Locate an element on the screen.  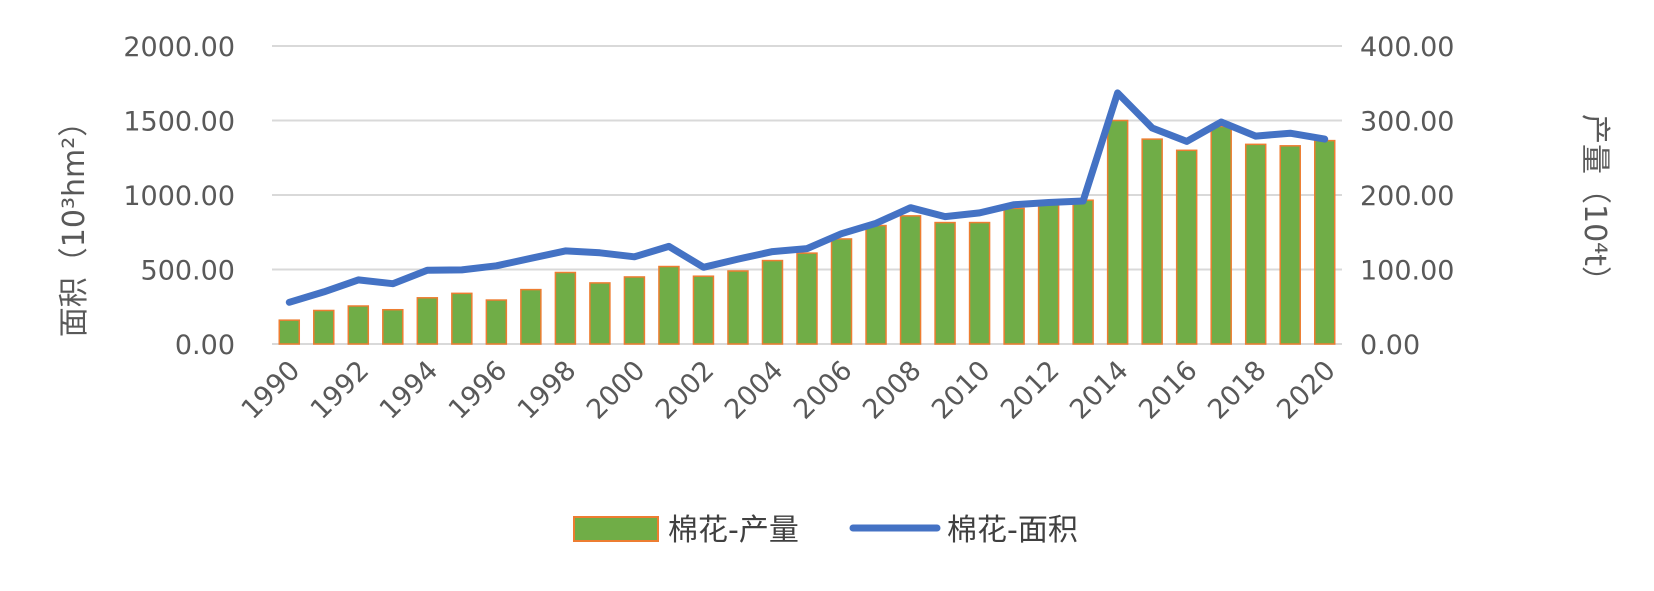
bar-2004 is located at coordinates (772, 302).